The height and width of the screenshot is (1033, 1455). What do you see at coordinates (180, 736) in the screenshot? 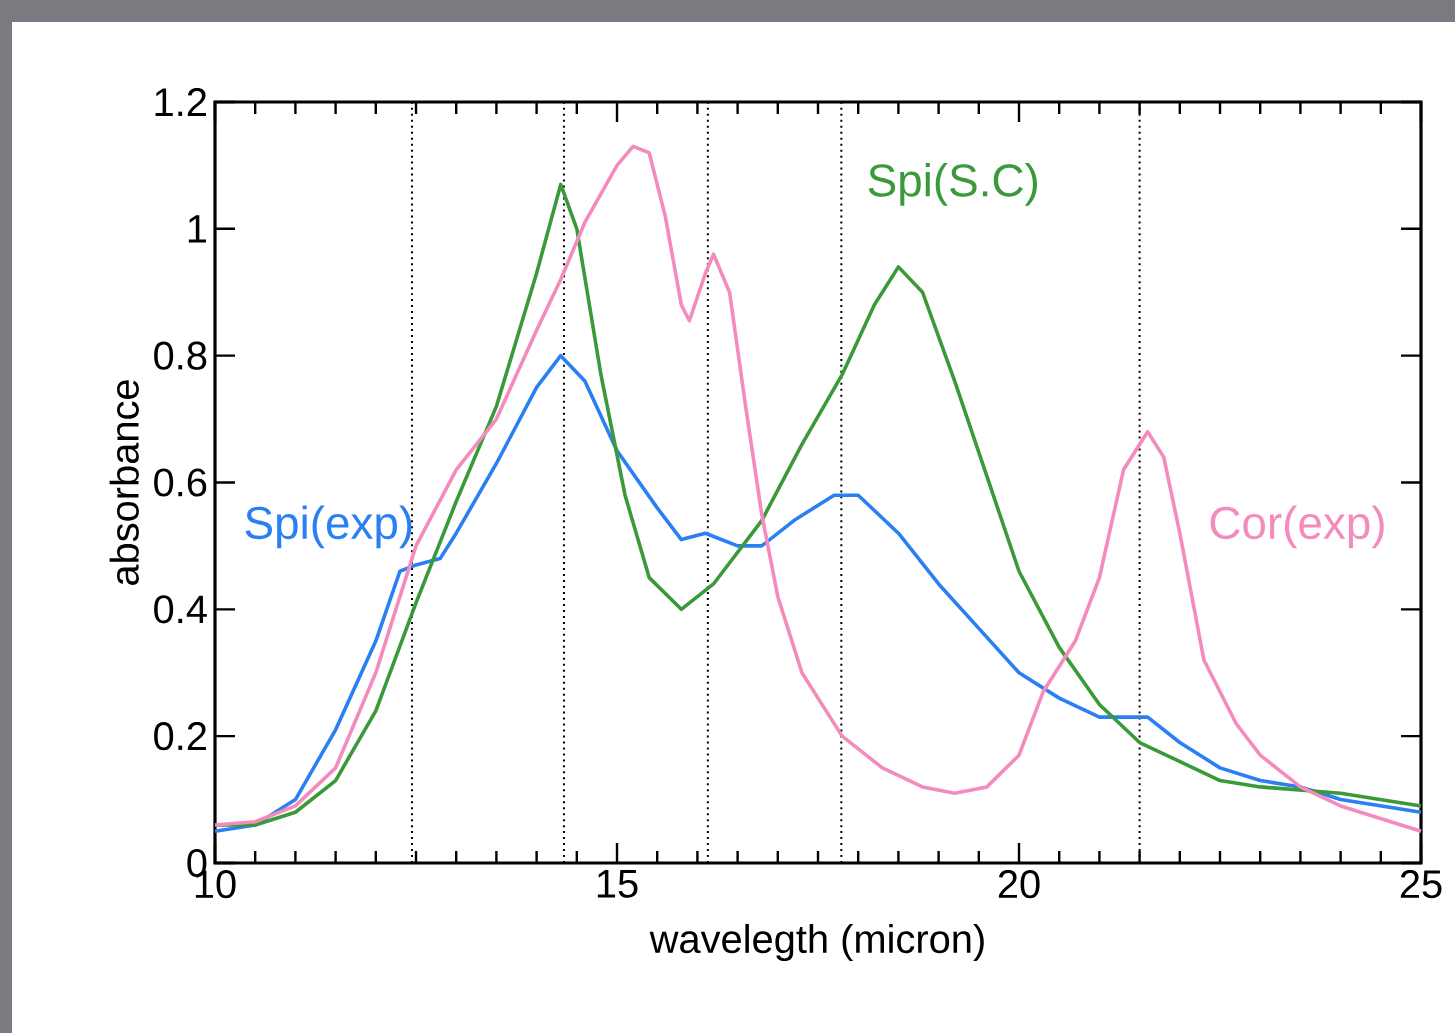
I see `y-tick-label: 0.2` at bounding box center [180, 736].